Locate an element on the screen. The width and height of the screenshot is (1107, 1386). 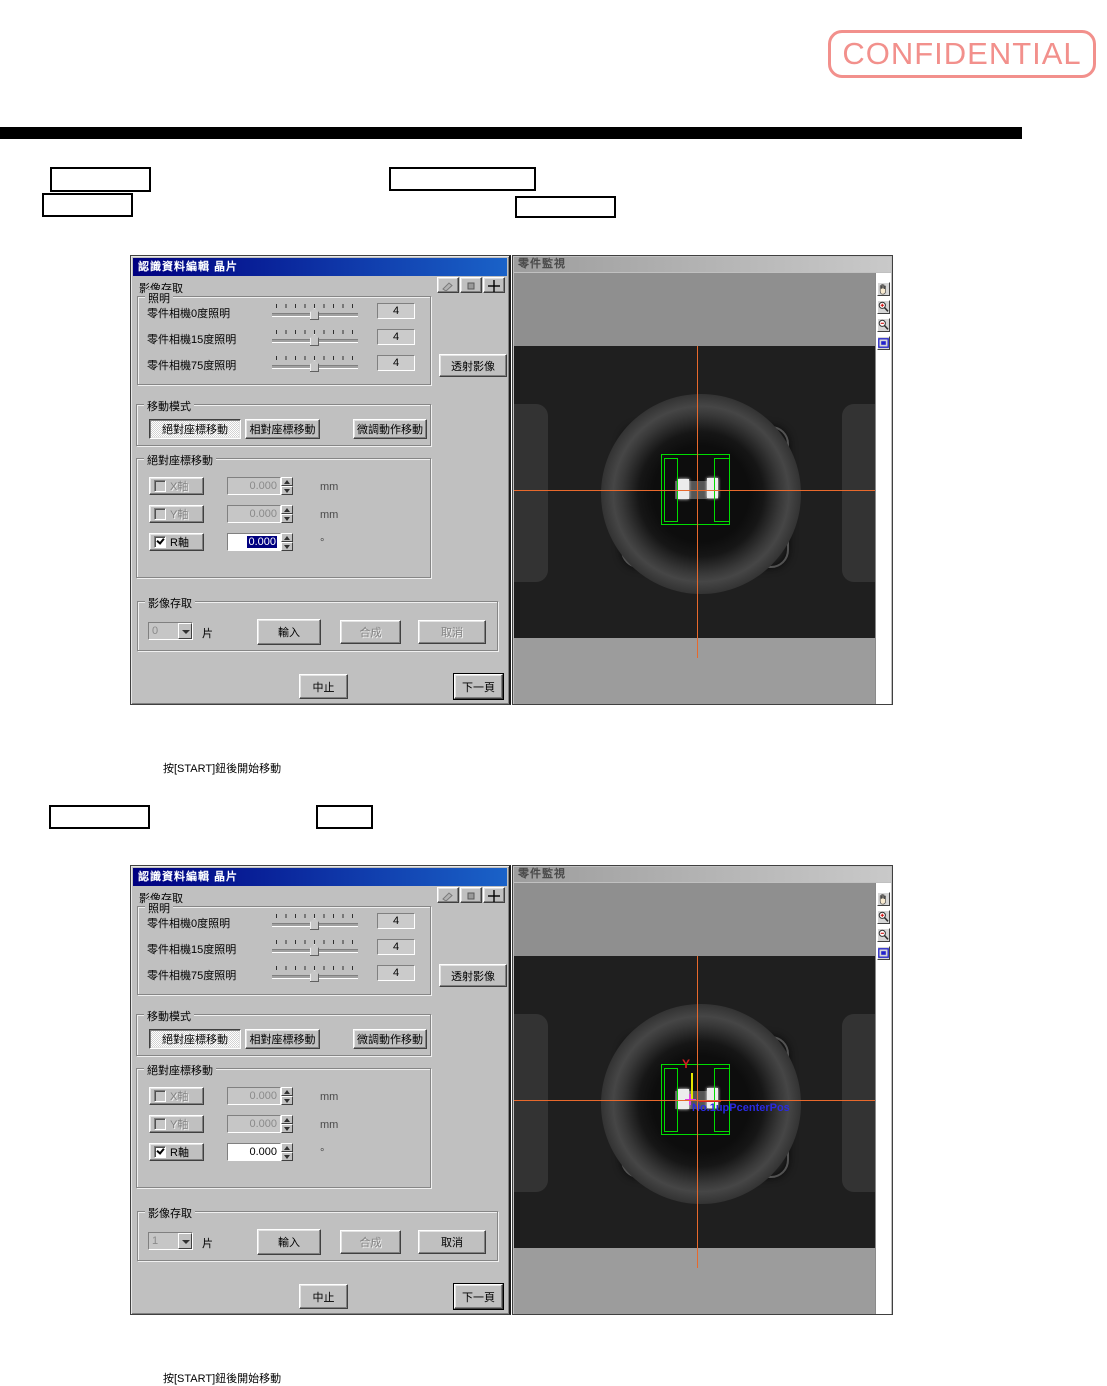
image-access-group: 影像存取 1 片 輸入 合成 取消 is located at coordinates (317, 1233).